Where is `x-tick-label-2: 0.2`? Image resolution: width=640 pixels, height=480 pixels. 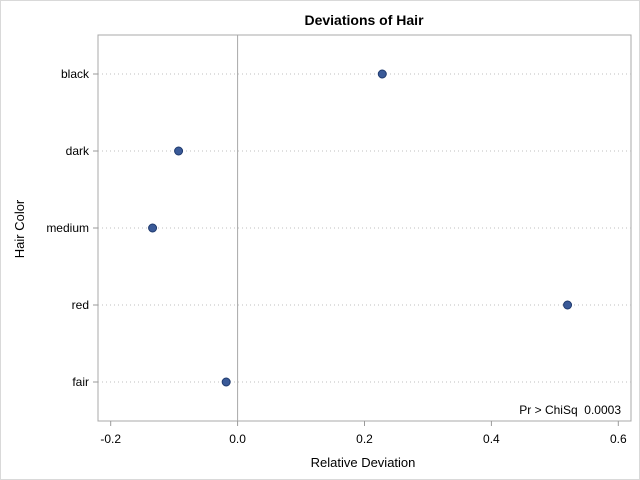 x-tick-label-2: 0.2 is located at coordinates (364, 439).